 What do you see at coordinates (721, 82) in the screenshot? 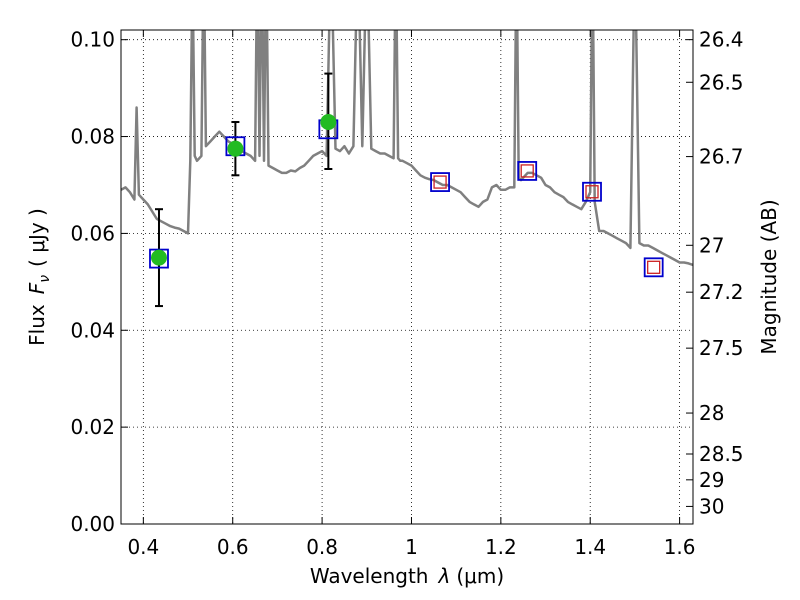
I see `magnitude-tick-label: 26.5` at bounding box center [721, 82].